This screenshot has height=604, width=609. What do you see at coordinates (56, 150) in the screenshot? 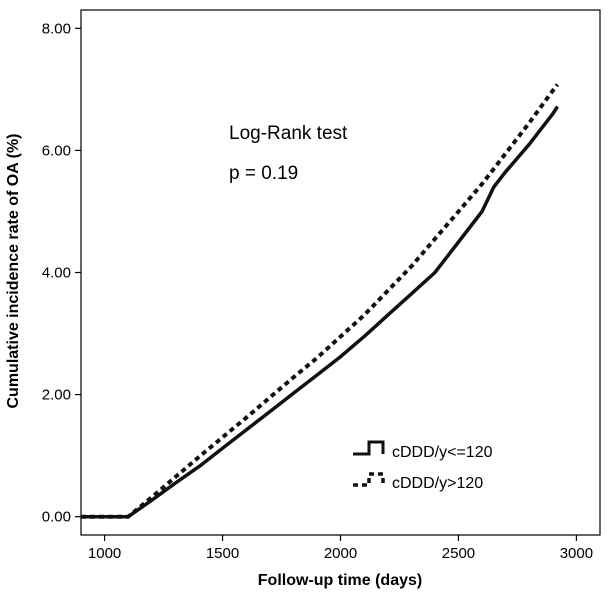
I see `y-tick-label: 6.00` at bounding box center [56, 150].